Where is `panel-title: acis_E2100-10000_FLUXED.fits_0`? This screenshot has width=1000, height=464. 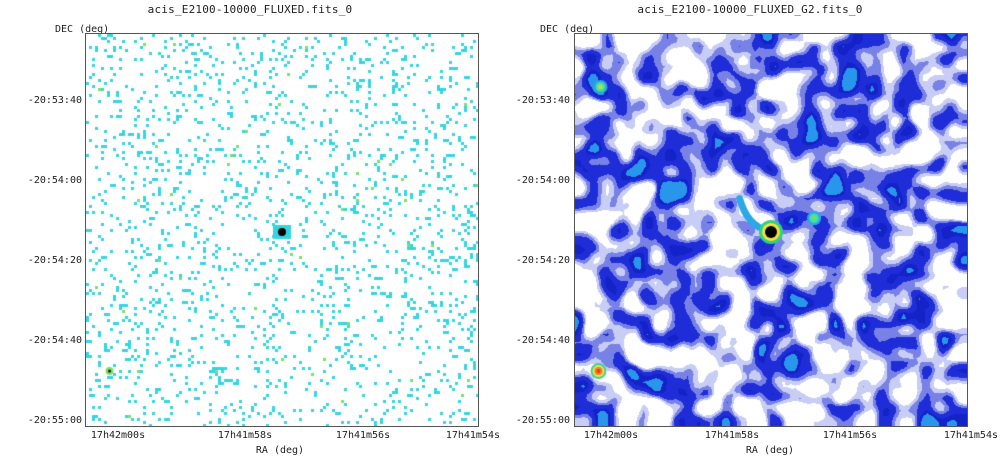
panel-title: acis_E2100-10000_FLUXED.fits_0 is located at coordinates (250, 9).